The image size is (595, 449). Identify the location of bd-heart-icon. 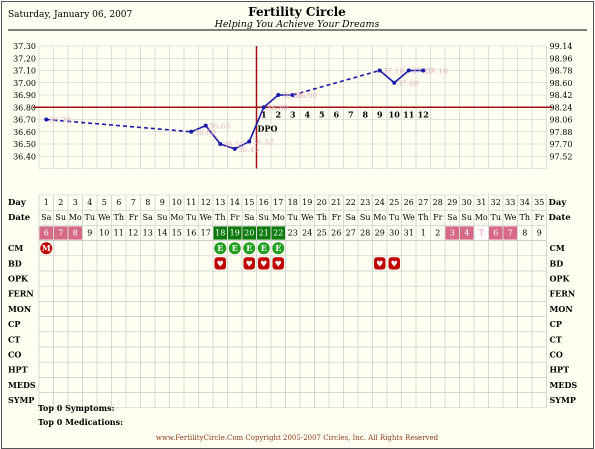
(249, 263).